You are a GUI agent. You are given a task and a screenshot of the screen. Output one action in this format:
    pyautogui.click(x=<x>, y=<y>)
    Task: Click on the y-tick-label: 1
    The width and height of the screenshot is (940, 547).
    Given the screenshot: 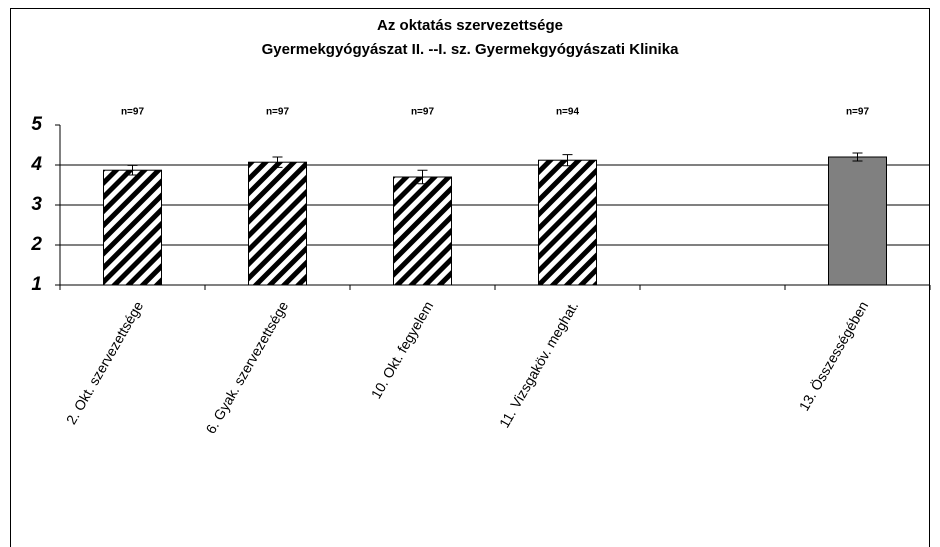 What is the action you would take?
    pyautogui.click(x=36, y=284)
    